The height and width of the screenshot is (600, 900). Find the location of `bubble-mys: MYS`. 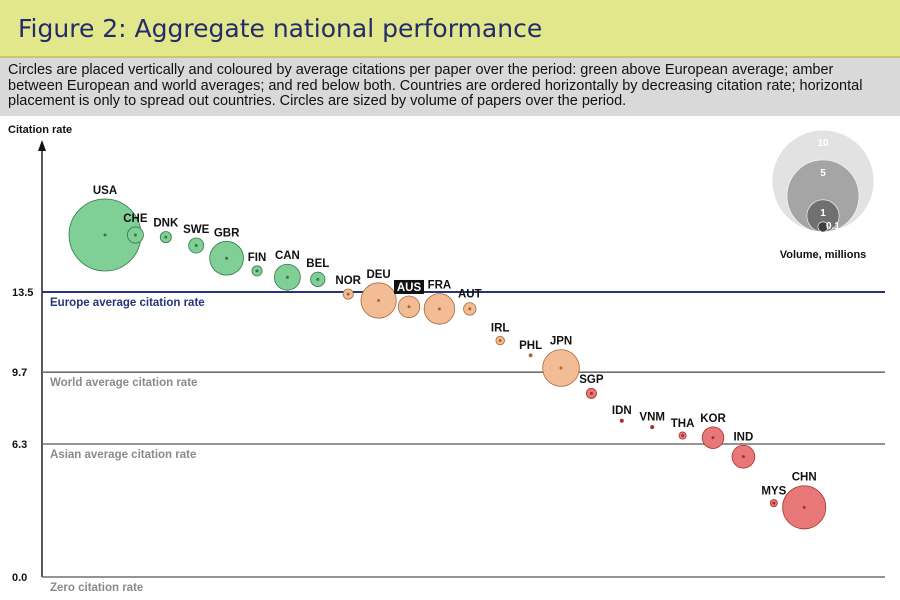

bubble-mys: MYS is located at coordinates (774, 497).